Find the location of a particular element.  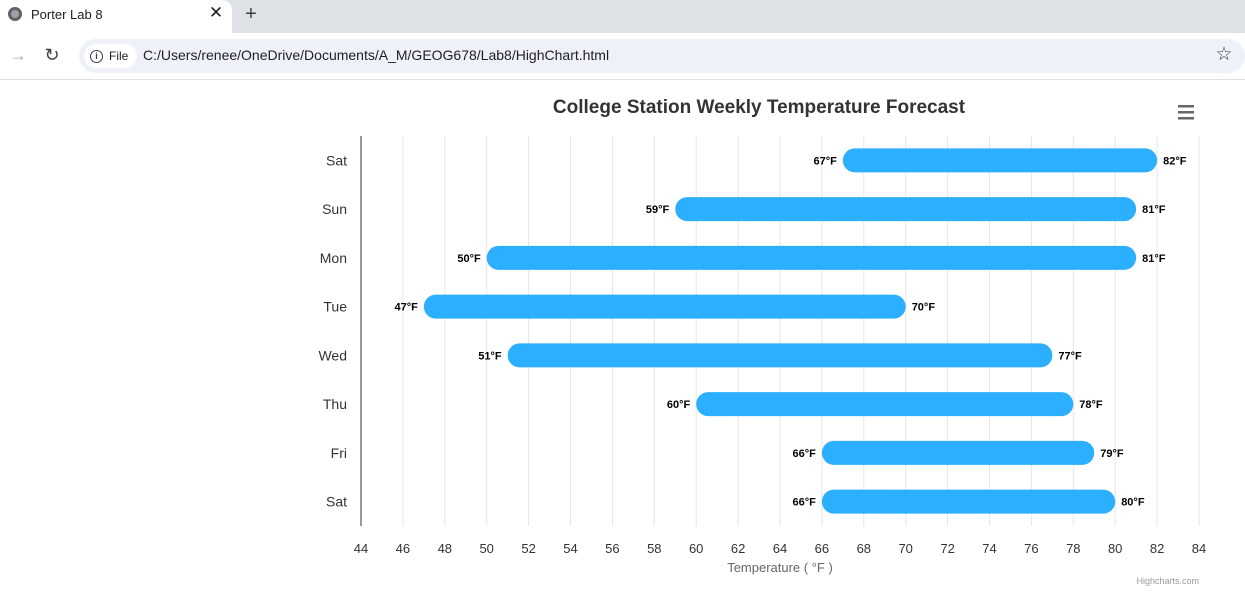

x-tick-label: 66 is located at coordinates (822, 548).